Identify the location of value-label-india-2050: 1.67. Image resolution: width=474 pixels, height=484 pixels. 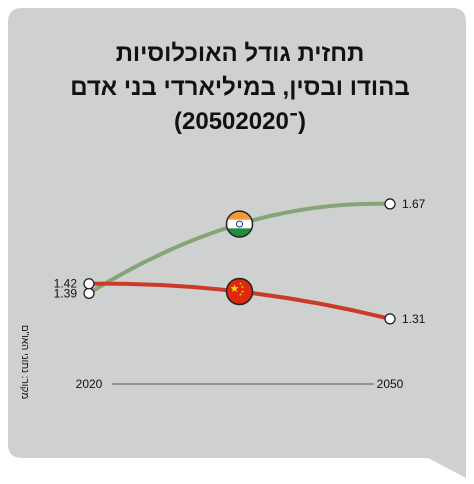
(414, 204).